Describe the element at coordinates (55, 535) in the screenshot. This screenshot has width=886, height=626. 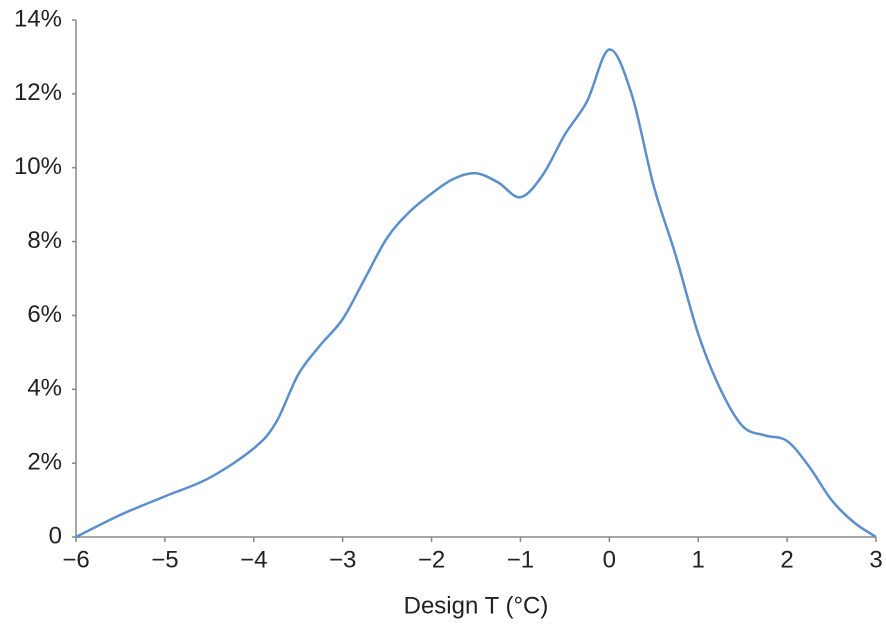
I see `y-tick-label: 0` at that location.